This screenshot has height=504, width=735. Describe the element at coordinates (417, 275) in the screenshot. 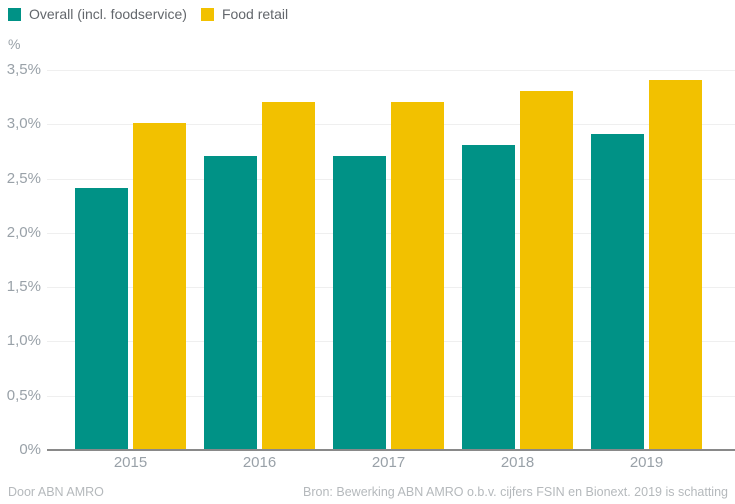

I see `bar-food-retail-2017` at that location.